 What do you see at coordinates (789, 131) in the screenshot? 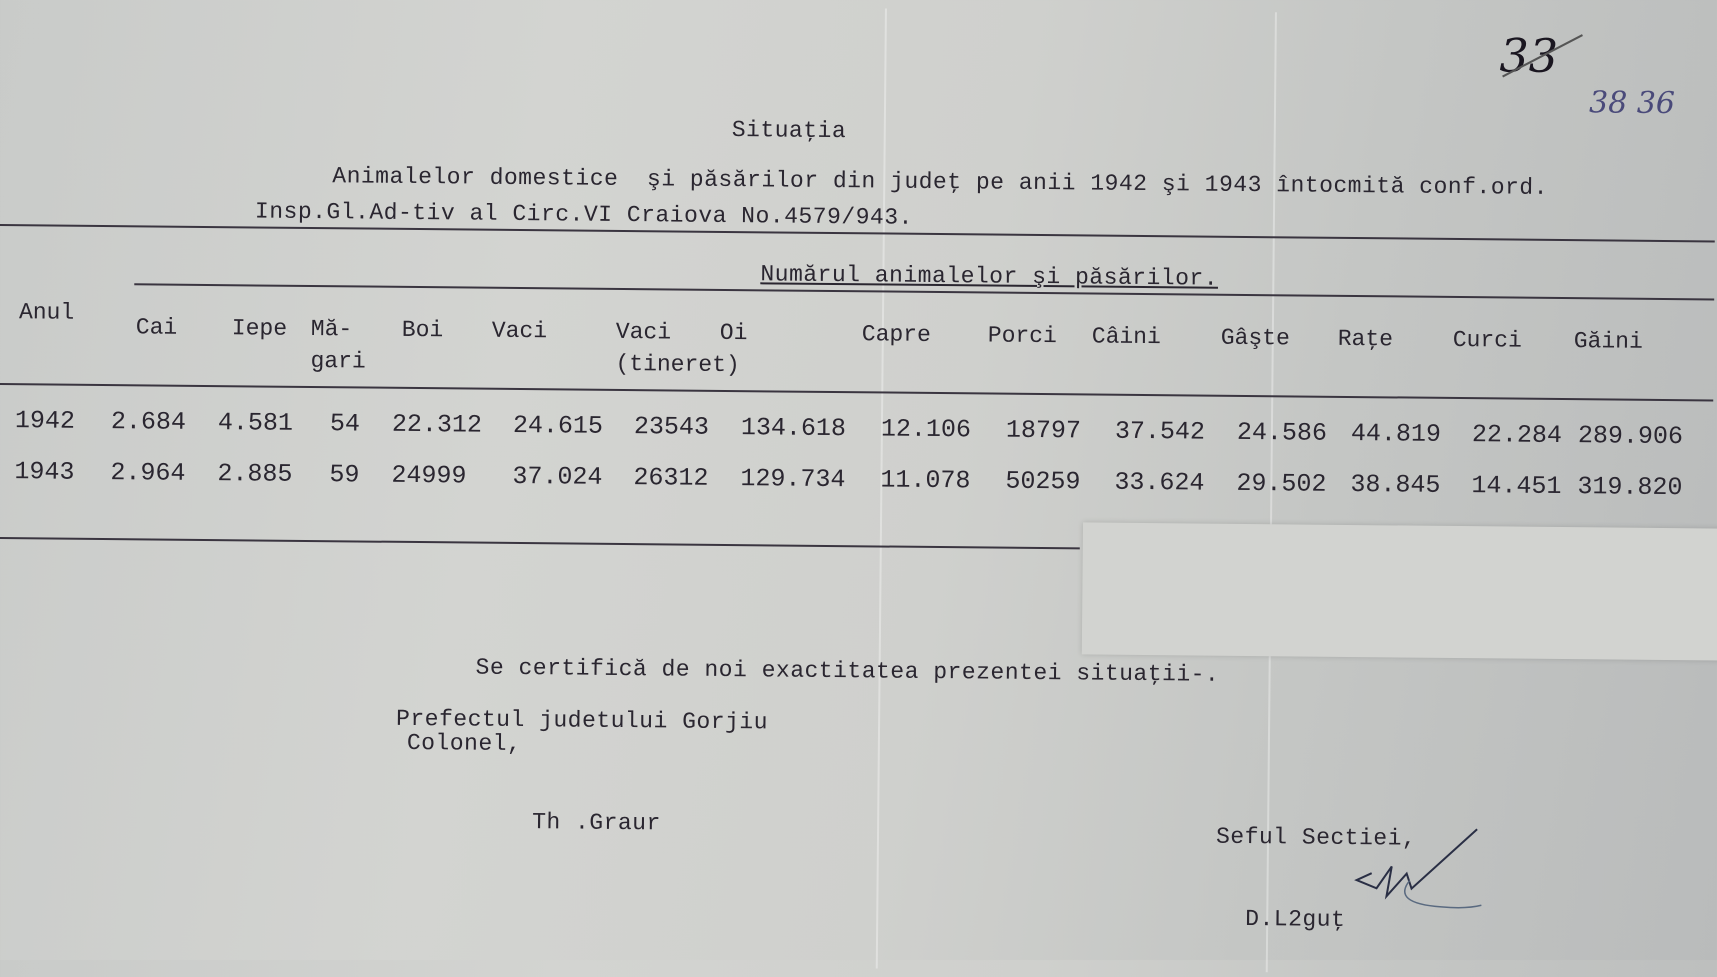
I see `document-title: Situaţia` at bounding box center [789, 131].